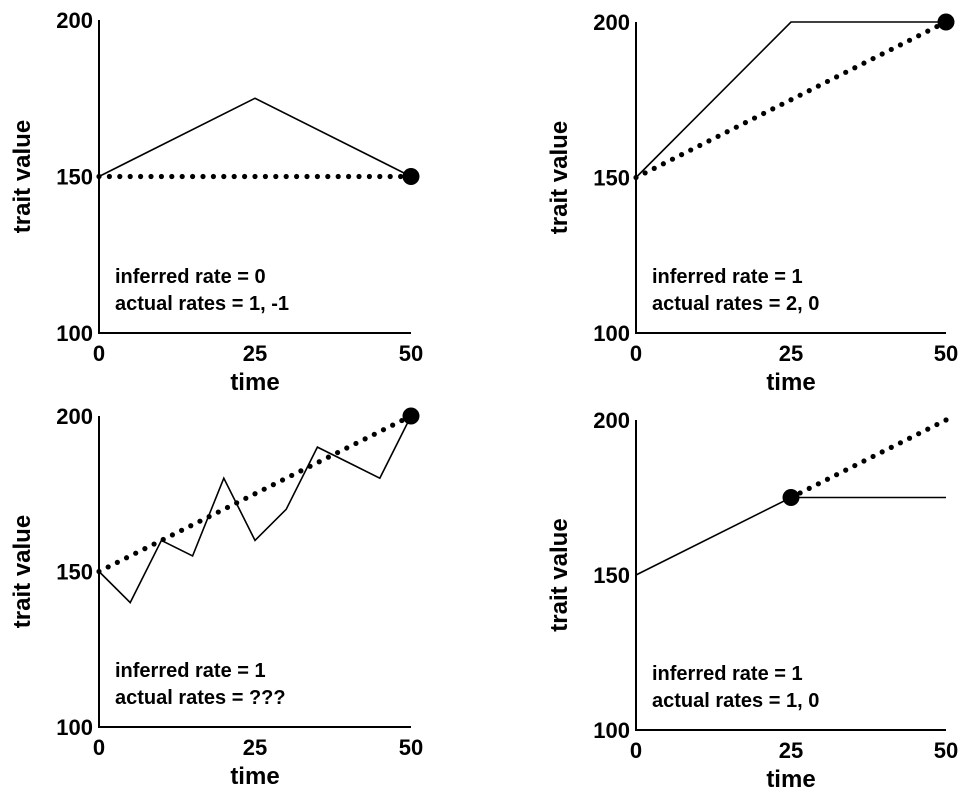  Describe the element at coordinates (190, 277) in the screenshot. I see `annotation-text: inferred rate = 0` at that location.